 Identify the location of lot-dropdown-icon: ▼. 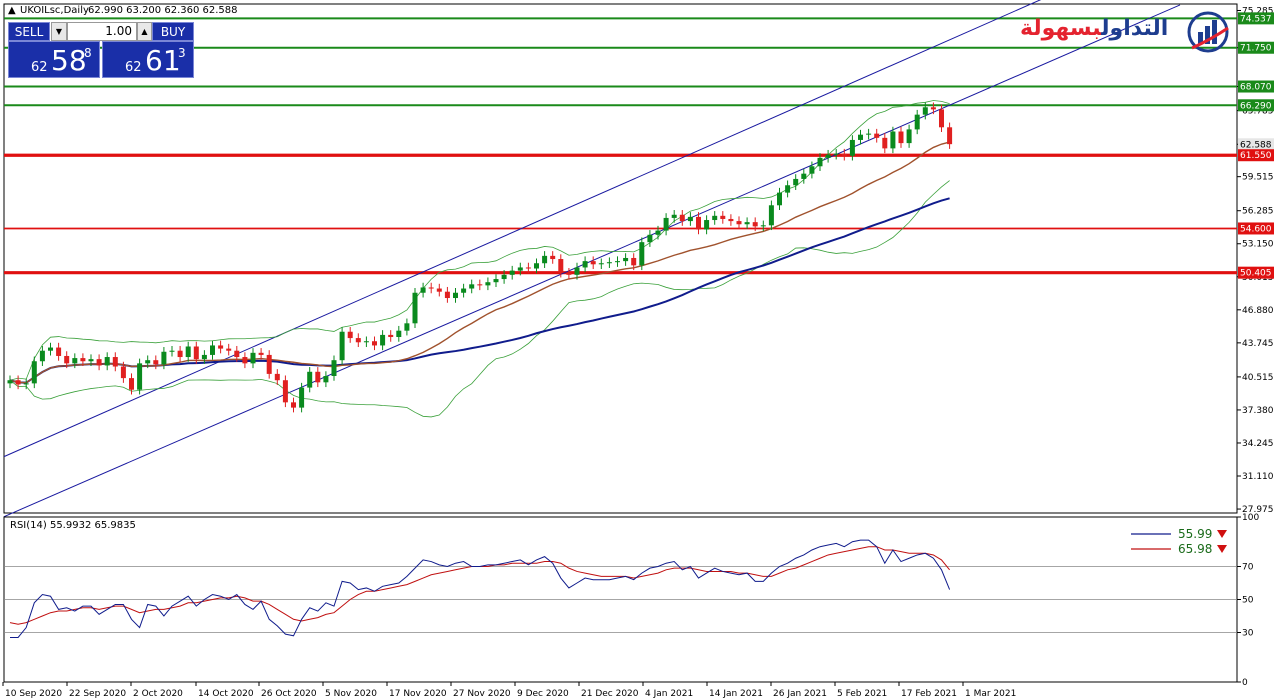
(59, 31).